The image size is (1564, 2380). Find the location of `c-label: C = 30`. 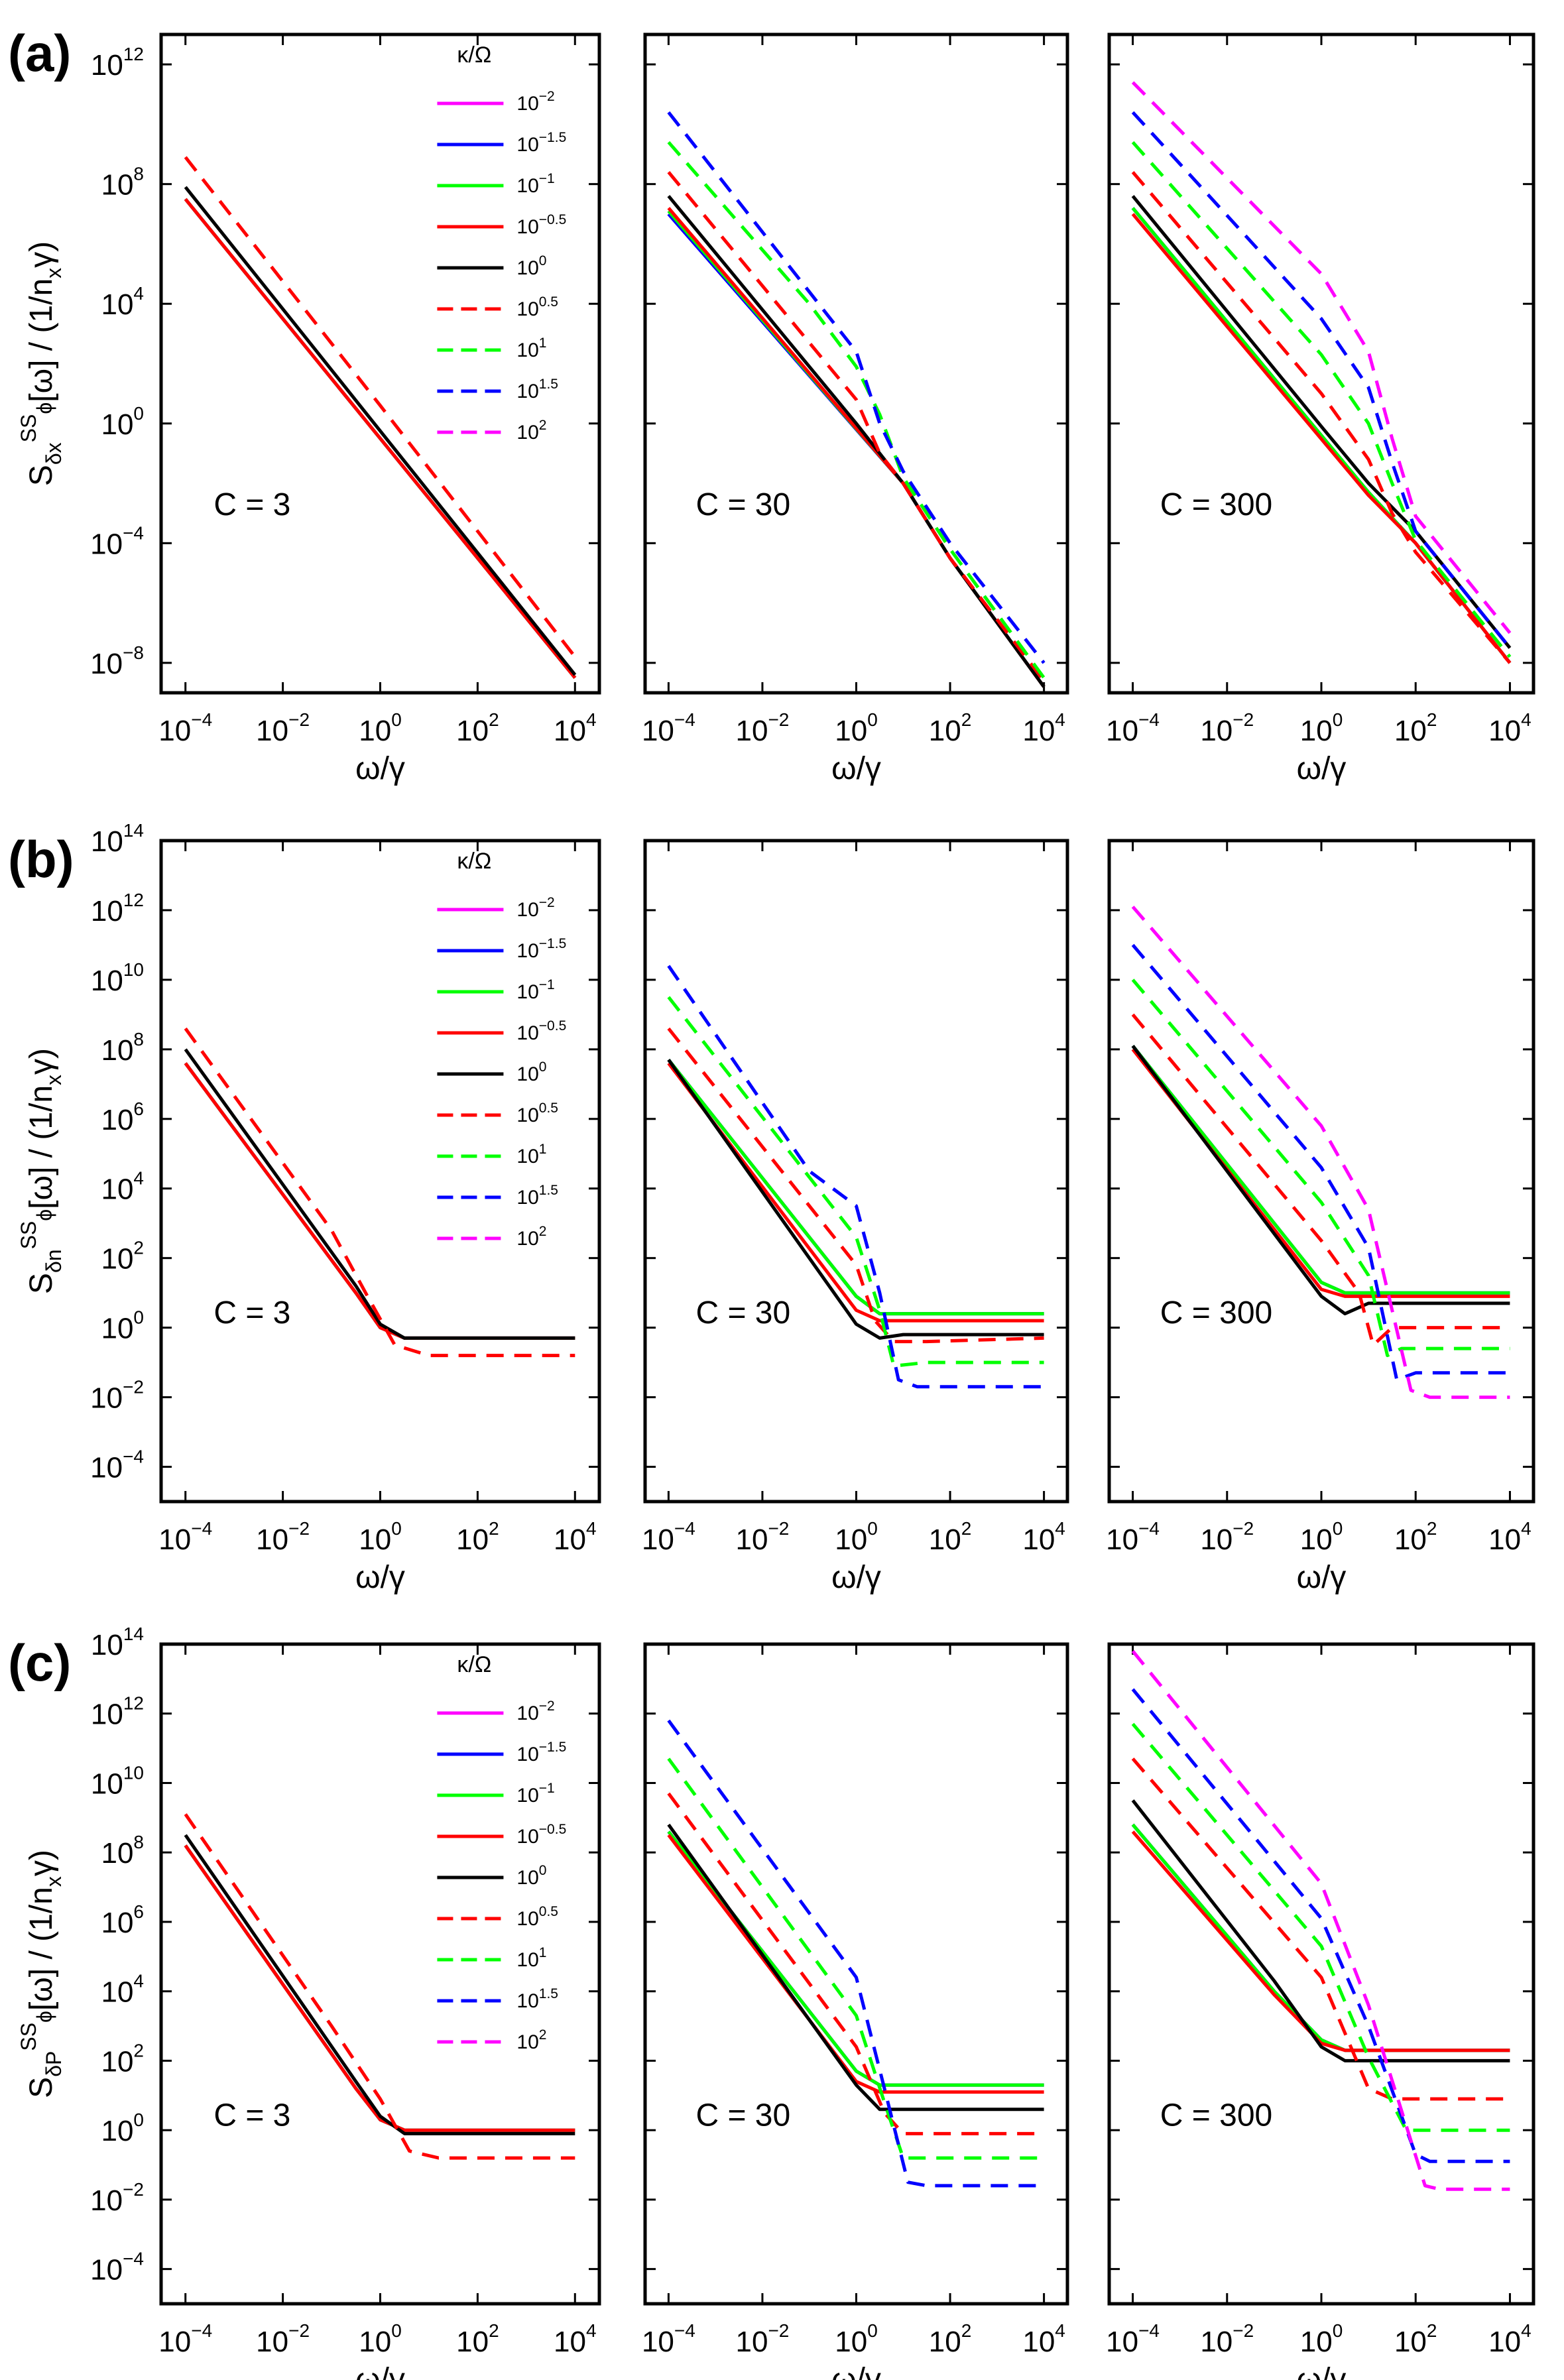

c-label: C = 30 is located at coordinates (742, 504).